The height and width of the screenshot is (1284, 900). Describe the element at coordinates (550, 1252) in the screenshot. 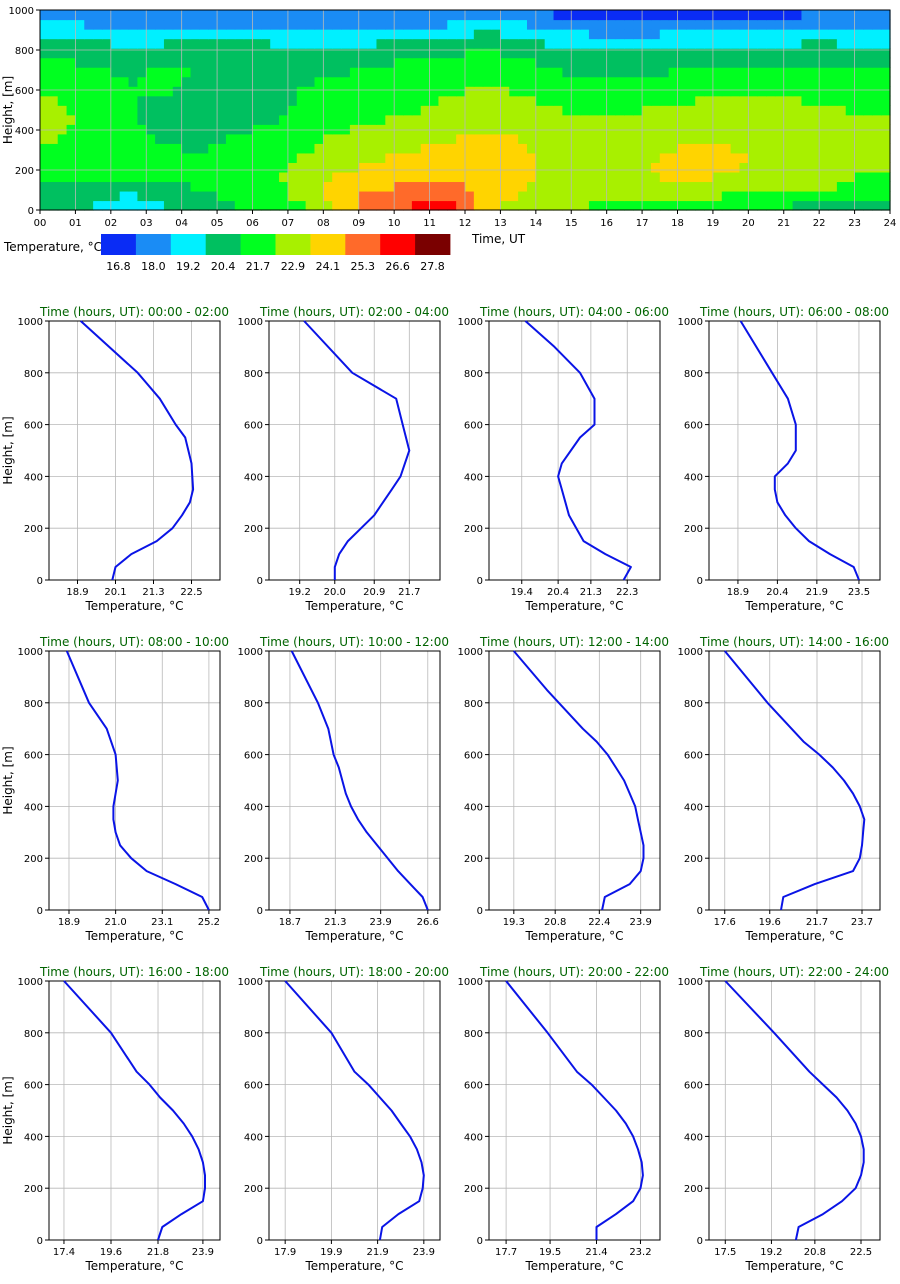

I see `profile-x-tick-label: 19.5` at that location.